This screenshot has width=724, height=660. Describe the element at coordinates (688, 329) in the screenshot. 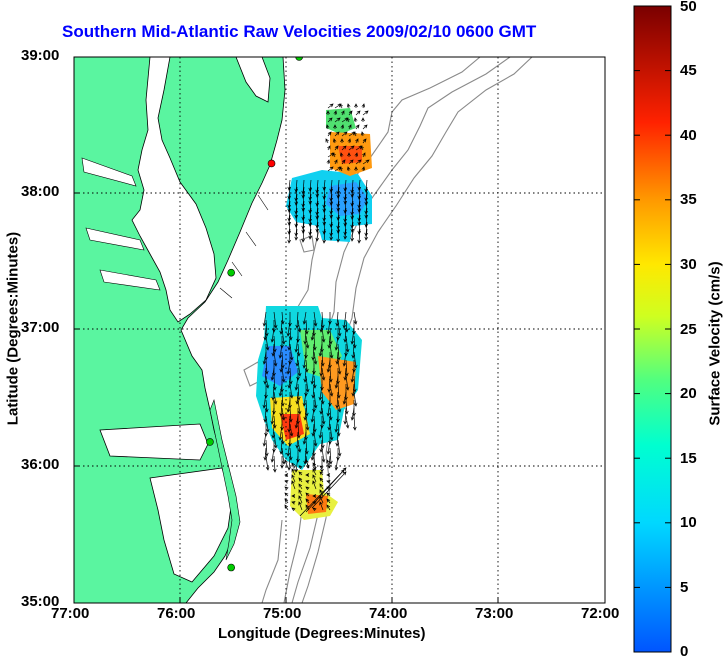

I see `colorbar-tick-label: 25` at that location.